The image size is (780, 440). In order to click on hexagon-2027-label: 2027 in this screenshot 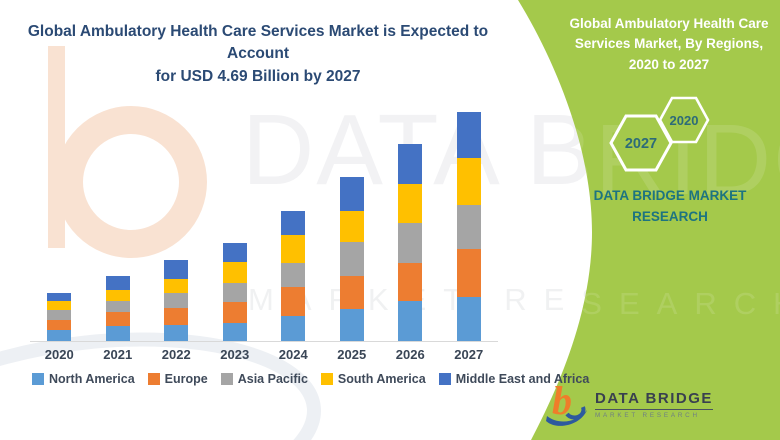, I will do `click(641, 144)`.